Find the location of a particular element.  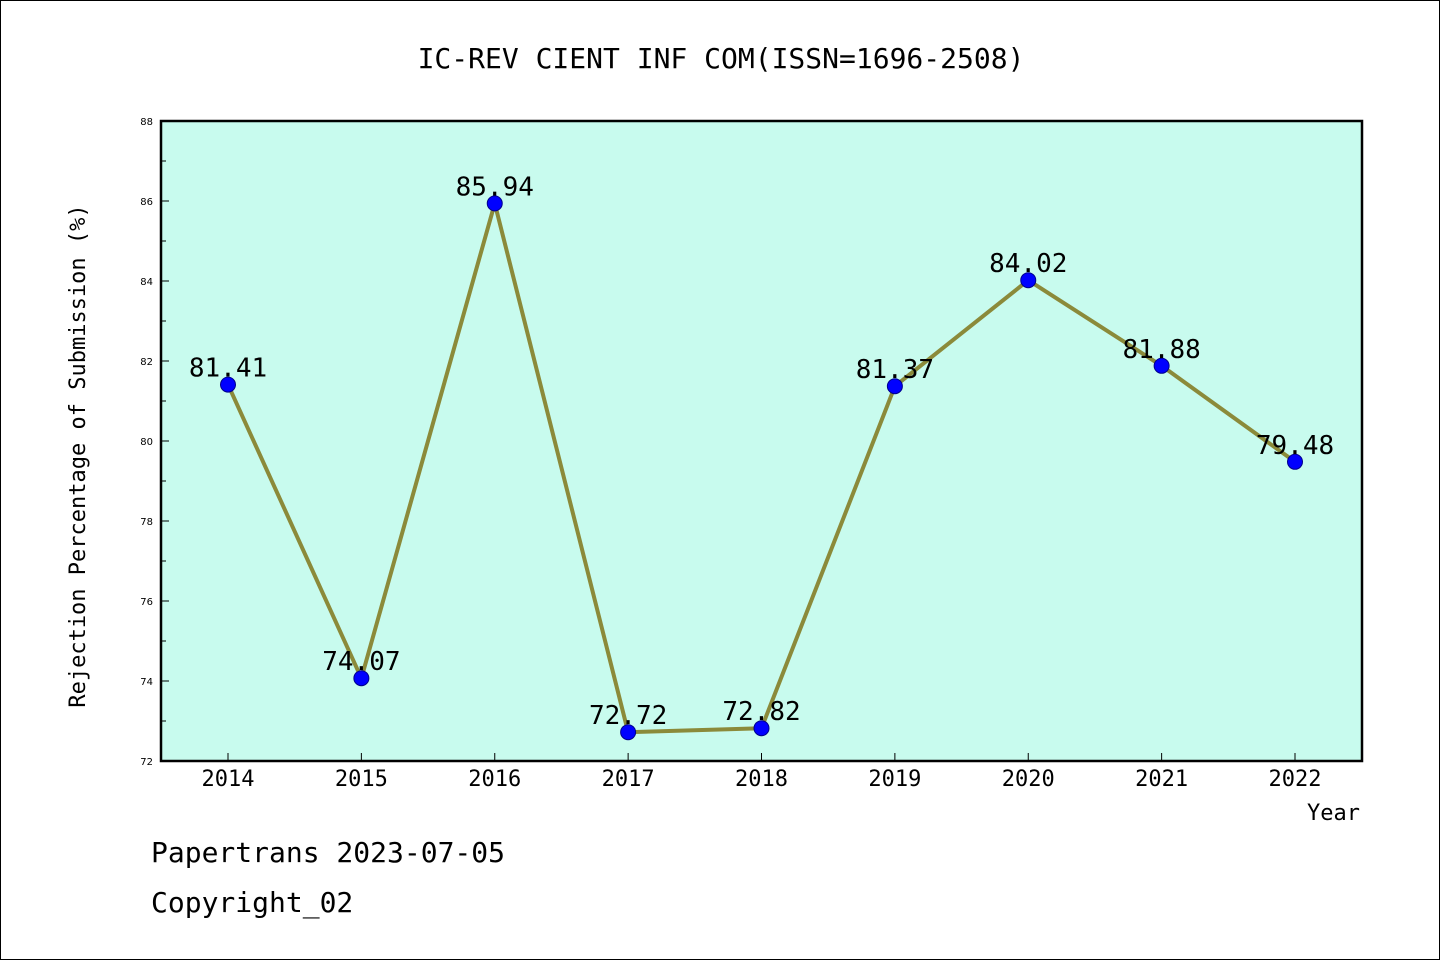

chart-title: IC-REV CIENT INF COM(ISSN=1696-2508) is located at coordinates (721, 58).